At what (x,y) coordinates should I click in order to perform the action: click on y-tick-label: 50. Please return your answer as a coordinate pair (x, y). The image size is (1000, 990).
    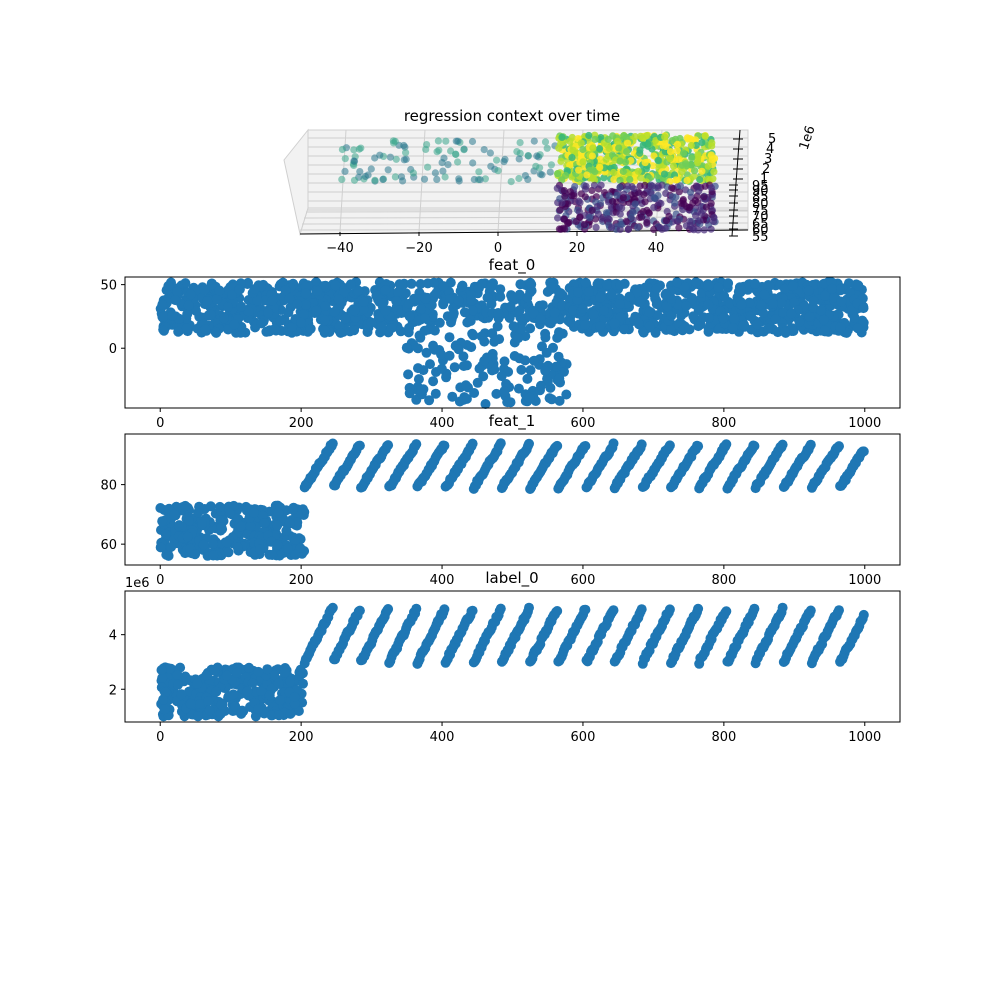
    Looking at the image, I should click on (108, 286).